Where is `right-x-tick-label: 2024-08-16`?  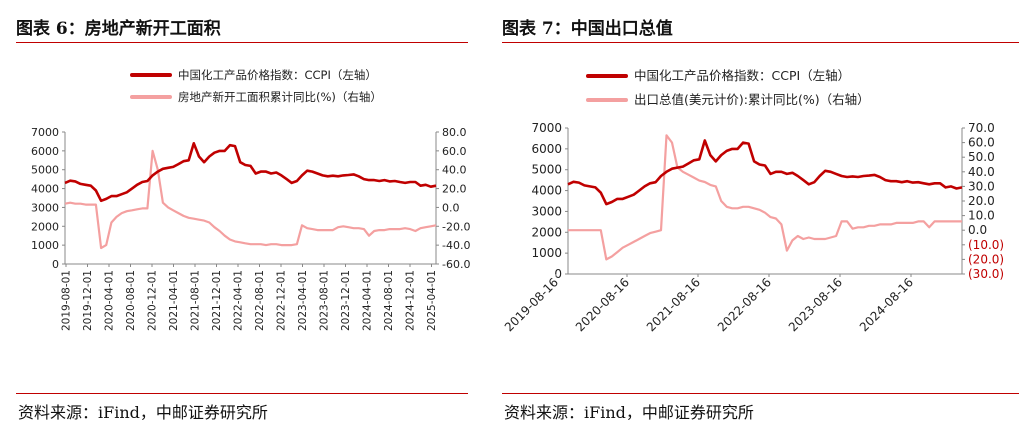
right-x-tick-label: 2024-08-16 is located at coordinates (886, 304).